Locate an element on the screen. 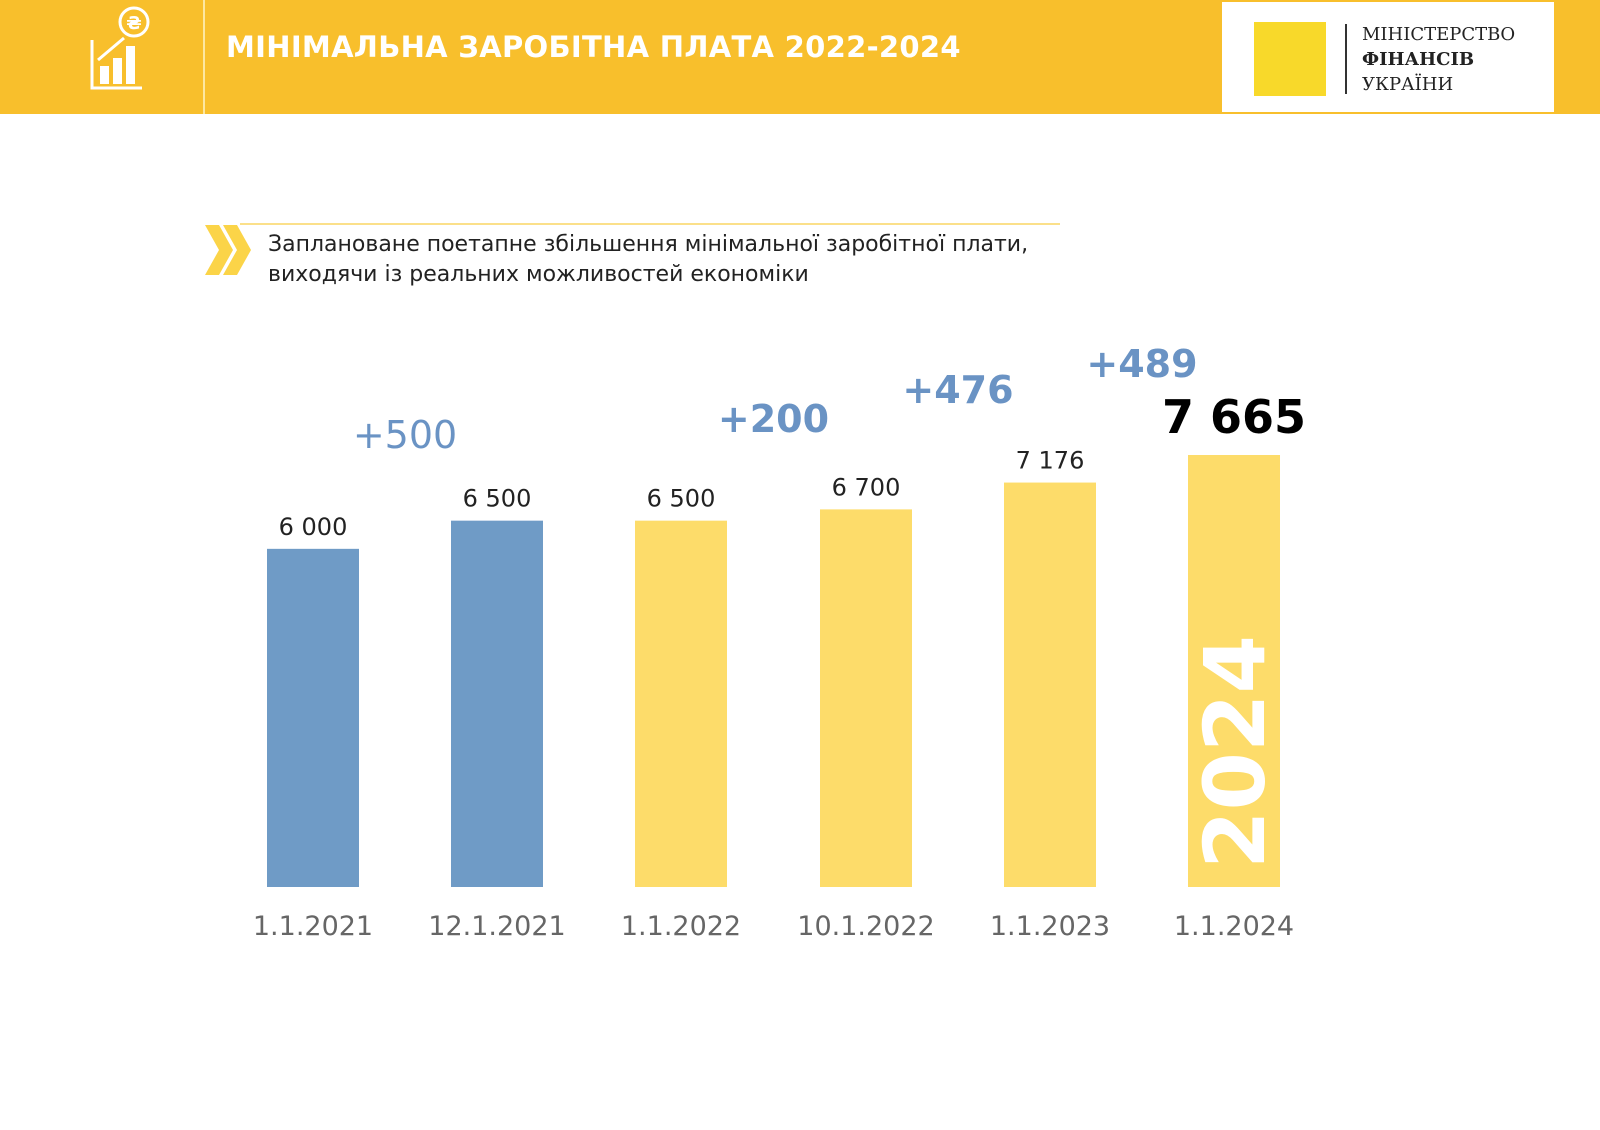  x-tick-label-4: 1.1.2023 is located at coordinates (1050, 926).